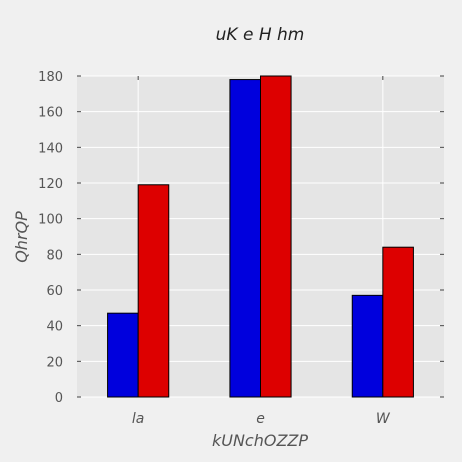 The height and width of the screenshot is (462, 462). What do you see at coordinates (153, 291) in the screenshot?
I see `bar-series-2-la` at bounding box center [153, 291].